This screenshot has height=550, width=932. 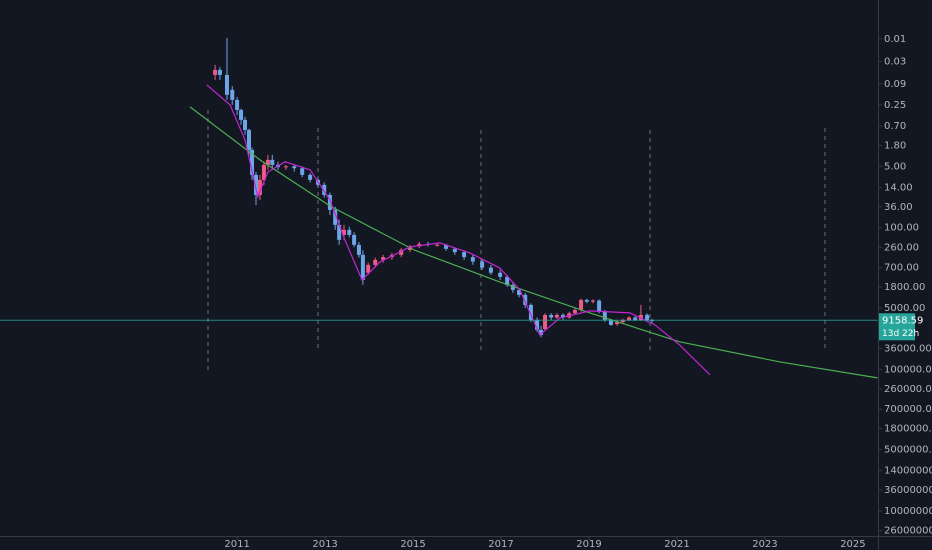 What do you see at coordinates (908, 369) in the screenshot?
I see `y-tick-label: 100000.00` at bounding box center [908, 369].